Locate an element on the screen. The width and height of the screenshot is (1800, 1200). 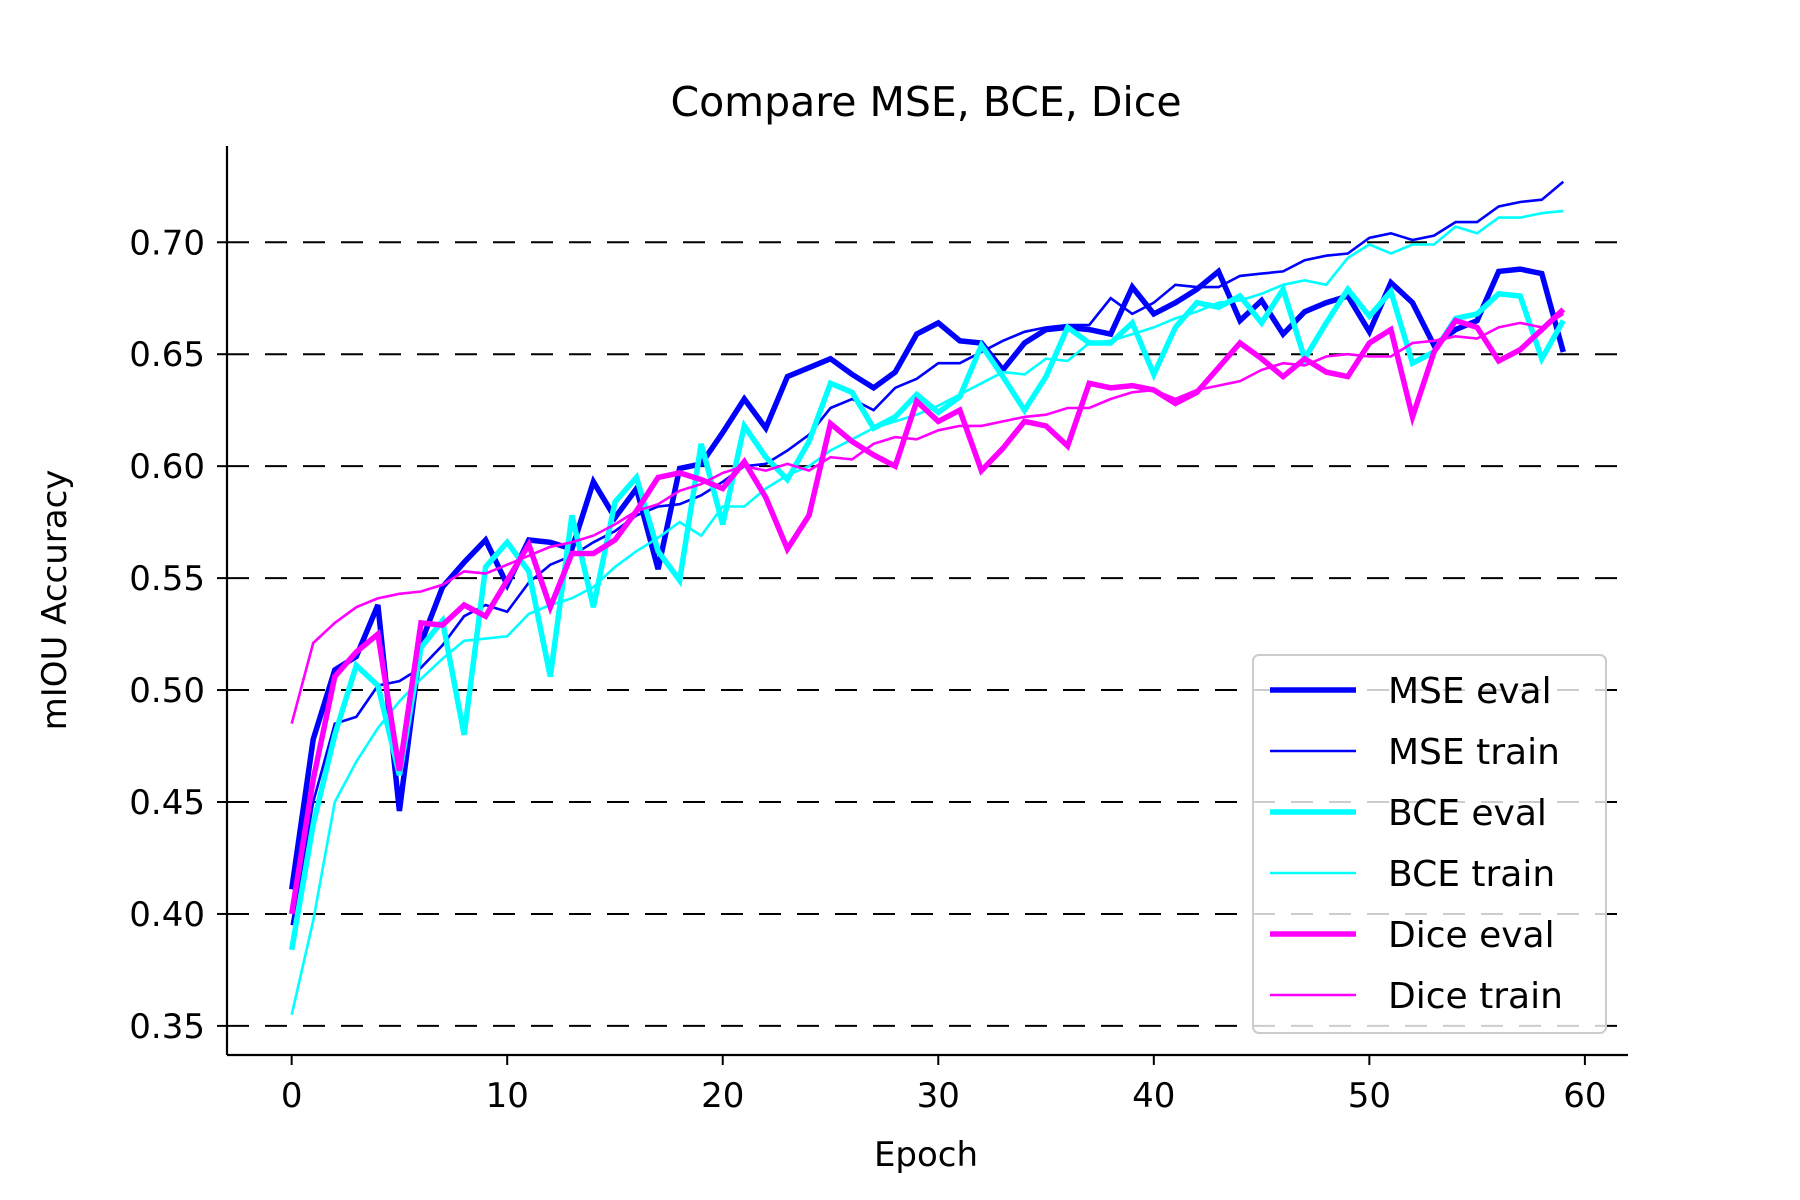
x-tick-label-6: 60 is located at coordinates (1584, 1096).